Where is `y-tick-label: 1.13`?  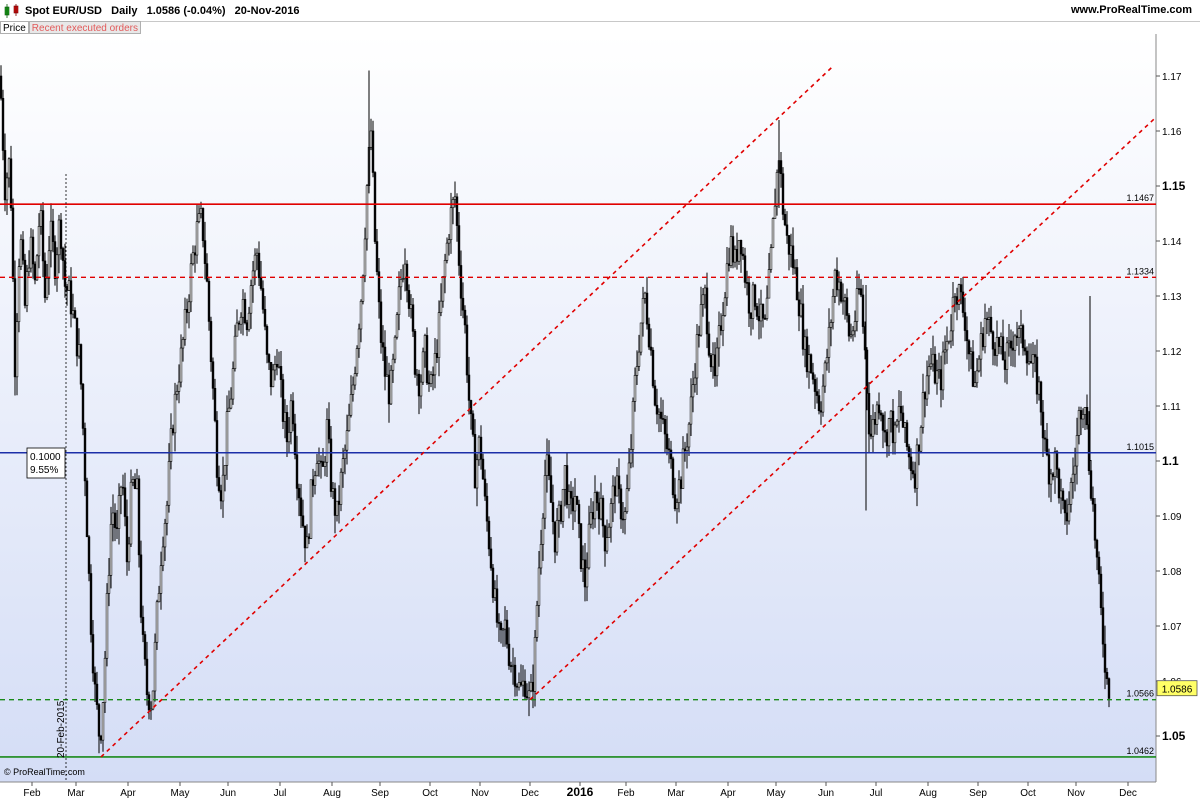
y-tick-label: 1.13 is located at coordinates (1172, 297).